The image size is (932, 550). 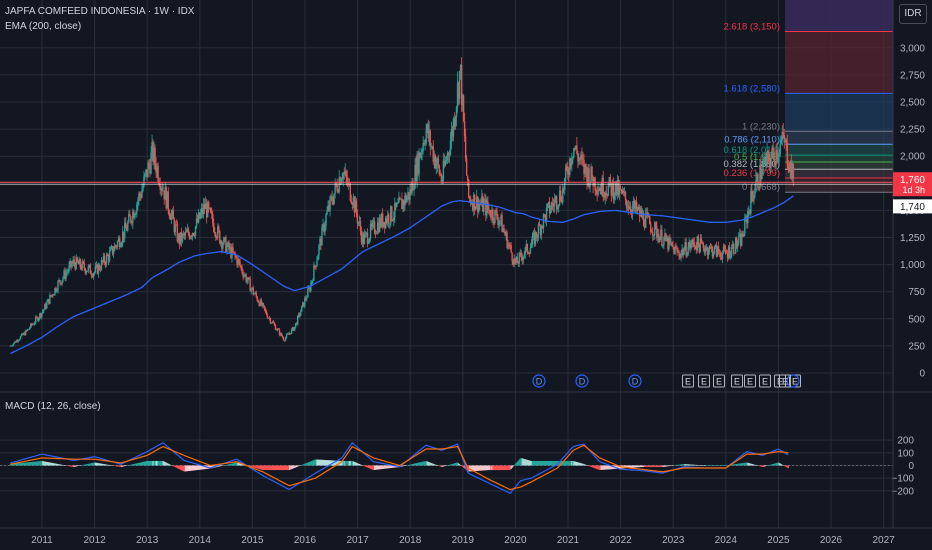 I want to click on horizontal-price-line, so click(x=446, y=183).